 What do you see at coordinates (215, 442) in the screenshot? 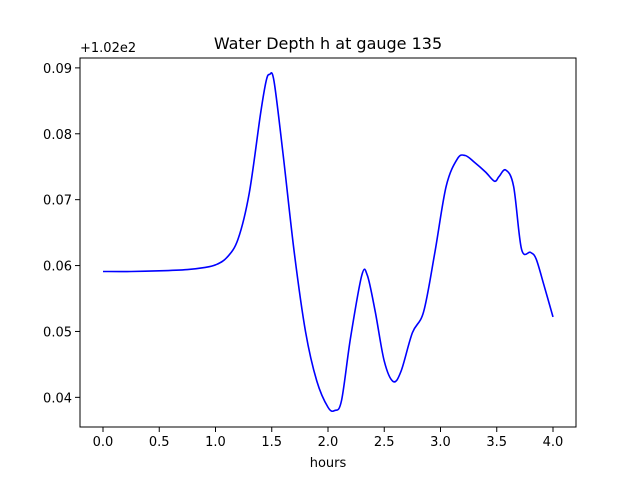
I see `x-tick-label: 1.0` at bounding box center [215, 442].